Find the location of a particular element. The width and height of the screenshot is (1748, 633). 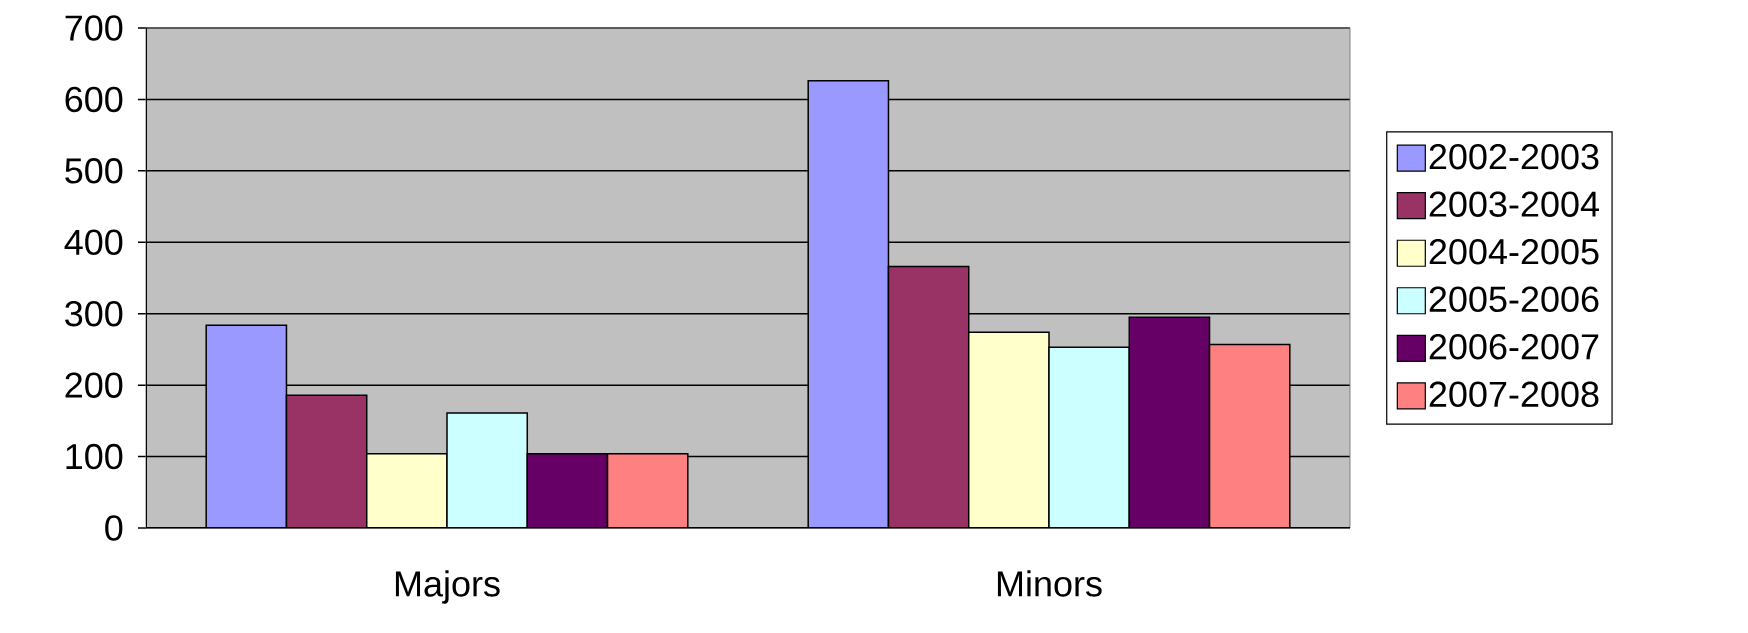

y-tick-label: 600 is located at coordinates (94, 99).